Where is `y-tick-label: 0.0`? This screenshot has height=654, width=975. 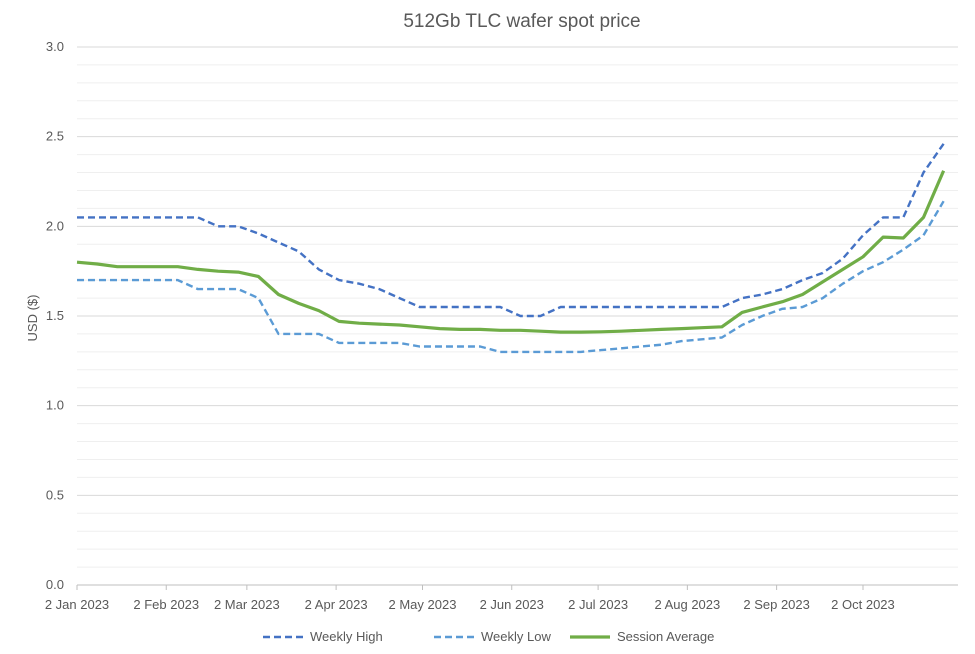 y-tick-label: 0.0 is located at coordinates (55, 584).